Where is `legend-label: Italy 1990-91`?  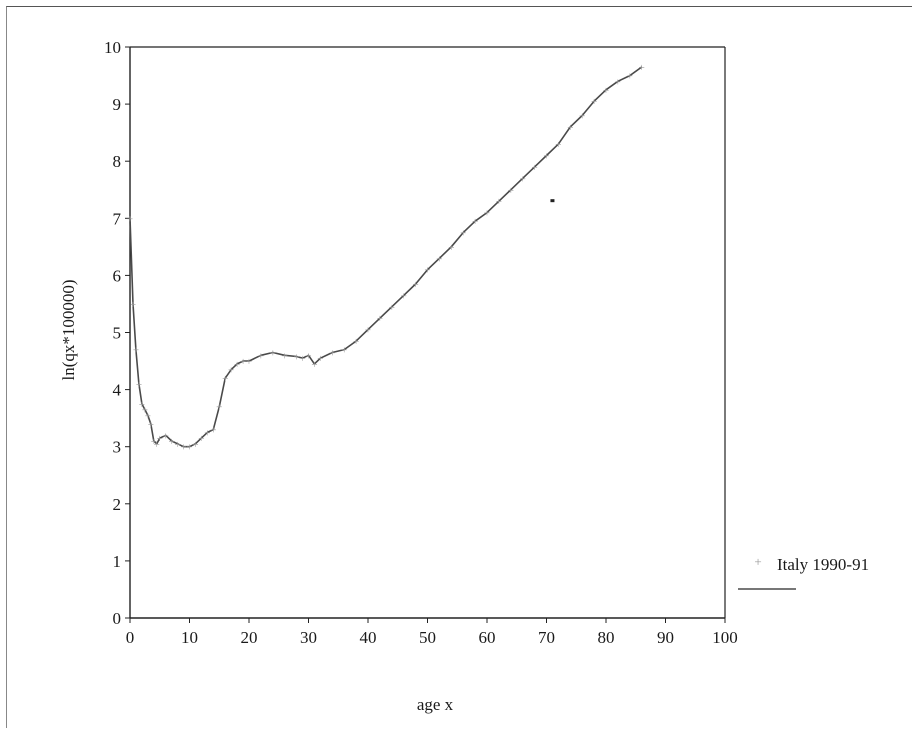 legend-label: Italy 1990-91 is located at coordinates (823, 564).